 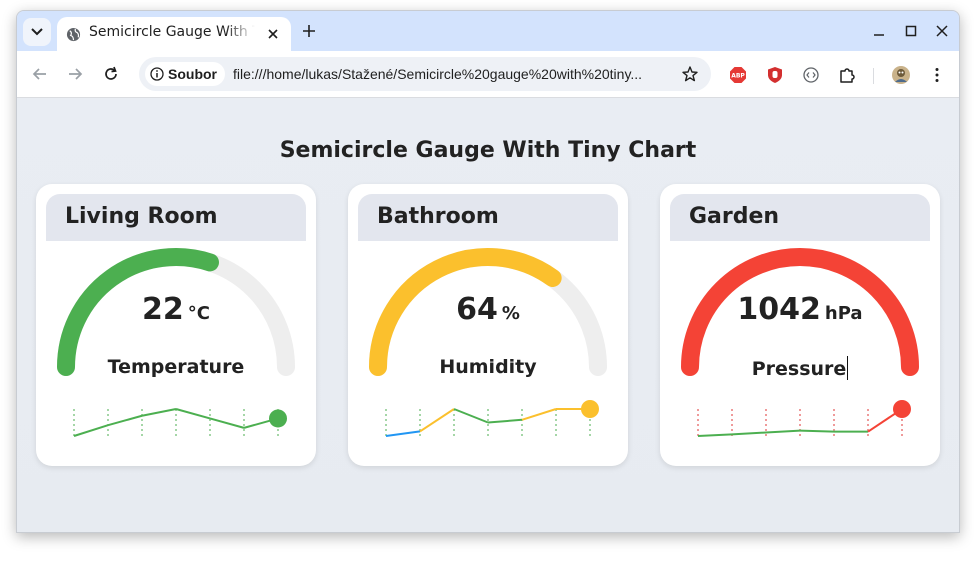 What do you see at coordinates (309, 31) in the screenshot?
I see `new-tab-plus-icon` at bounding box center [309, 31].